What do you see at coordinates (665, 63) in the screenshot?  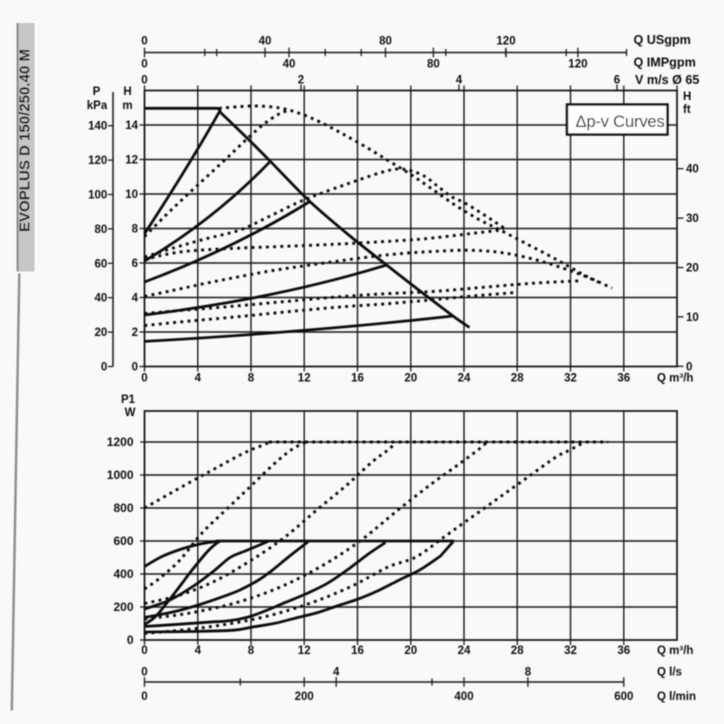 I see `svg-text: Q IMPgpm` at bounding box center [665, 63].